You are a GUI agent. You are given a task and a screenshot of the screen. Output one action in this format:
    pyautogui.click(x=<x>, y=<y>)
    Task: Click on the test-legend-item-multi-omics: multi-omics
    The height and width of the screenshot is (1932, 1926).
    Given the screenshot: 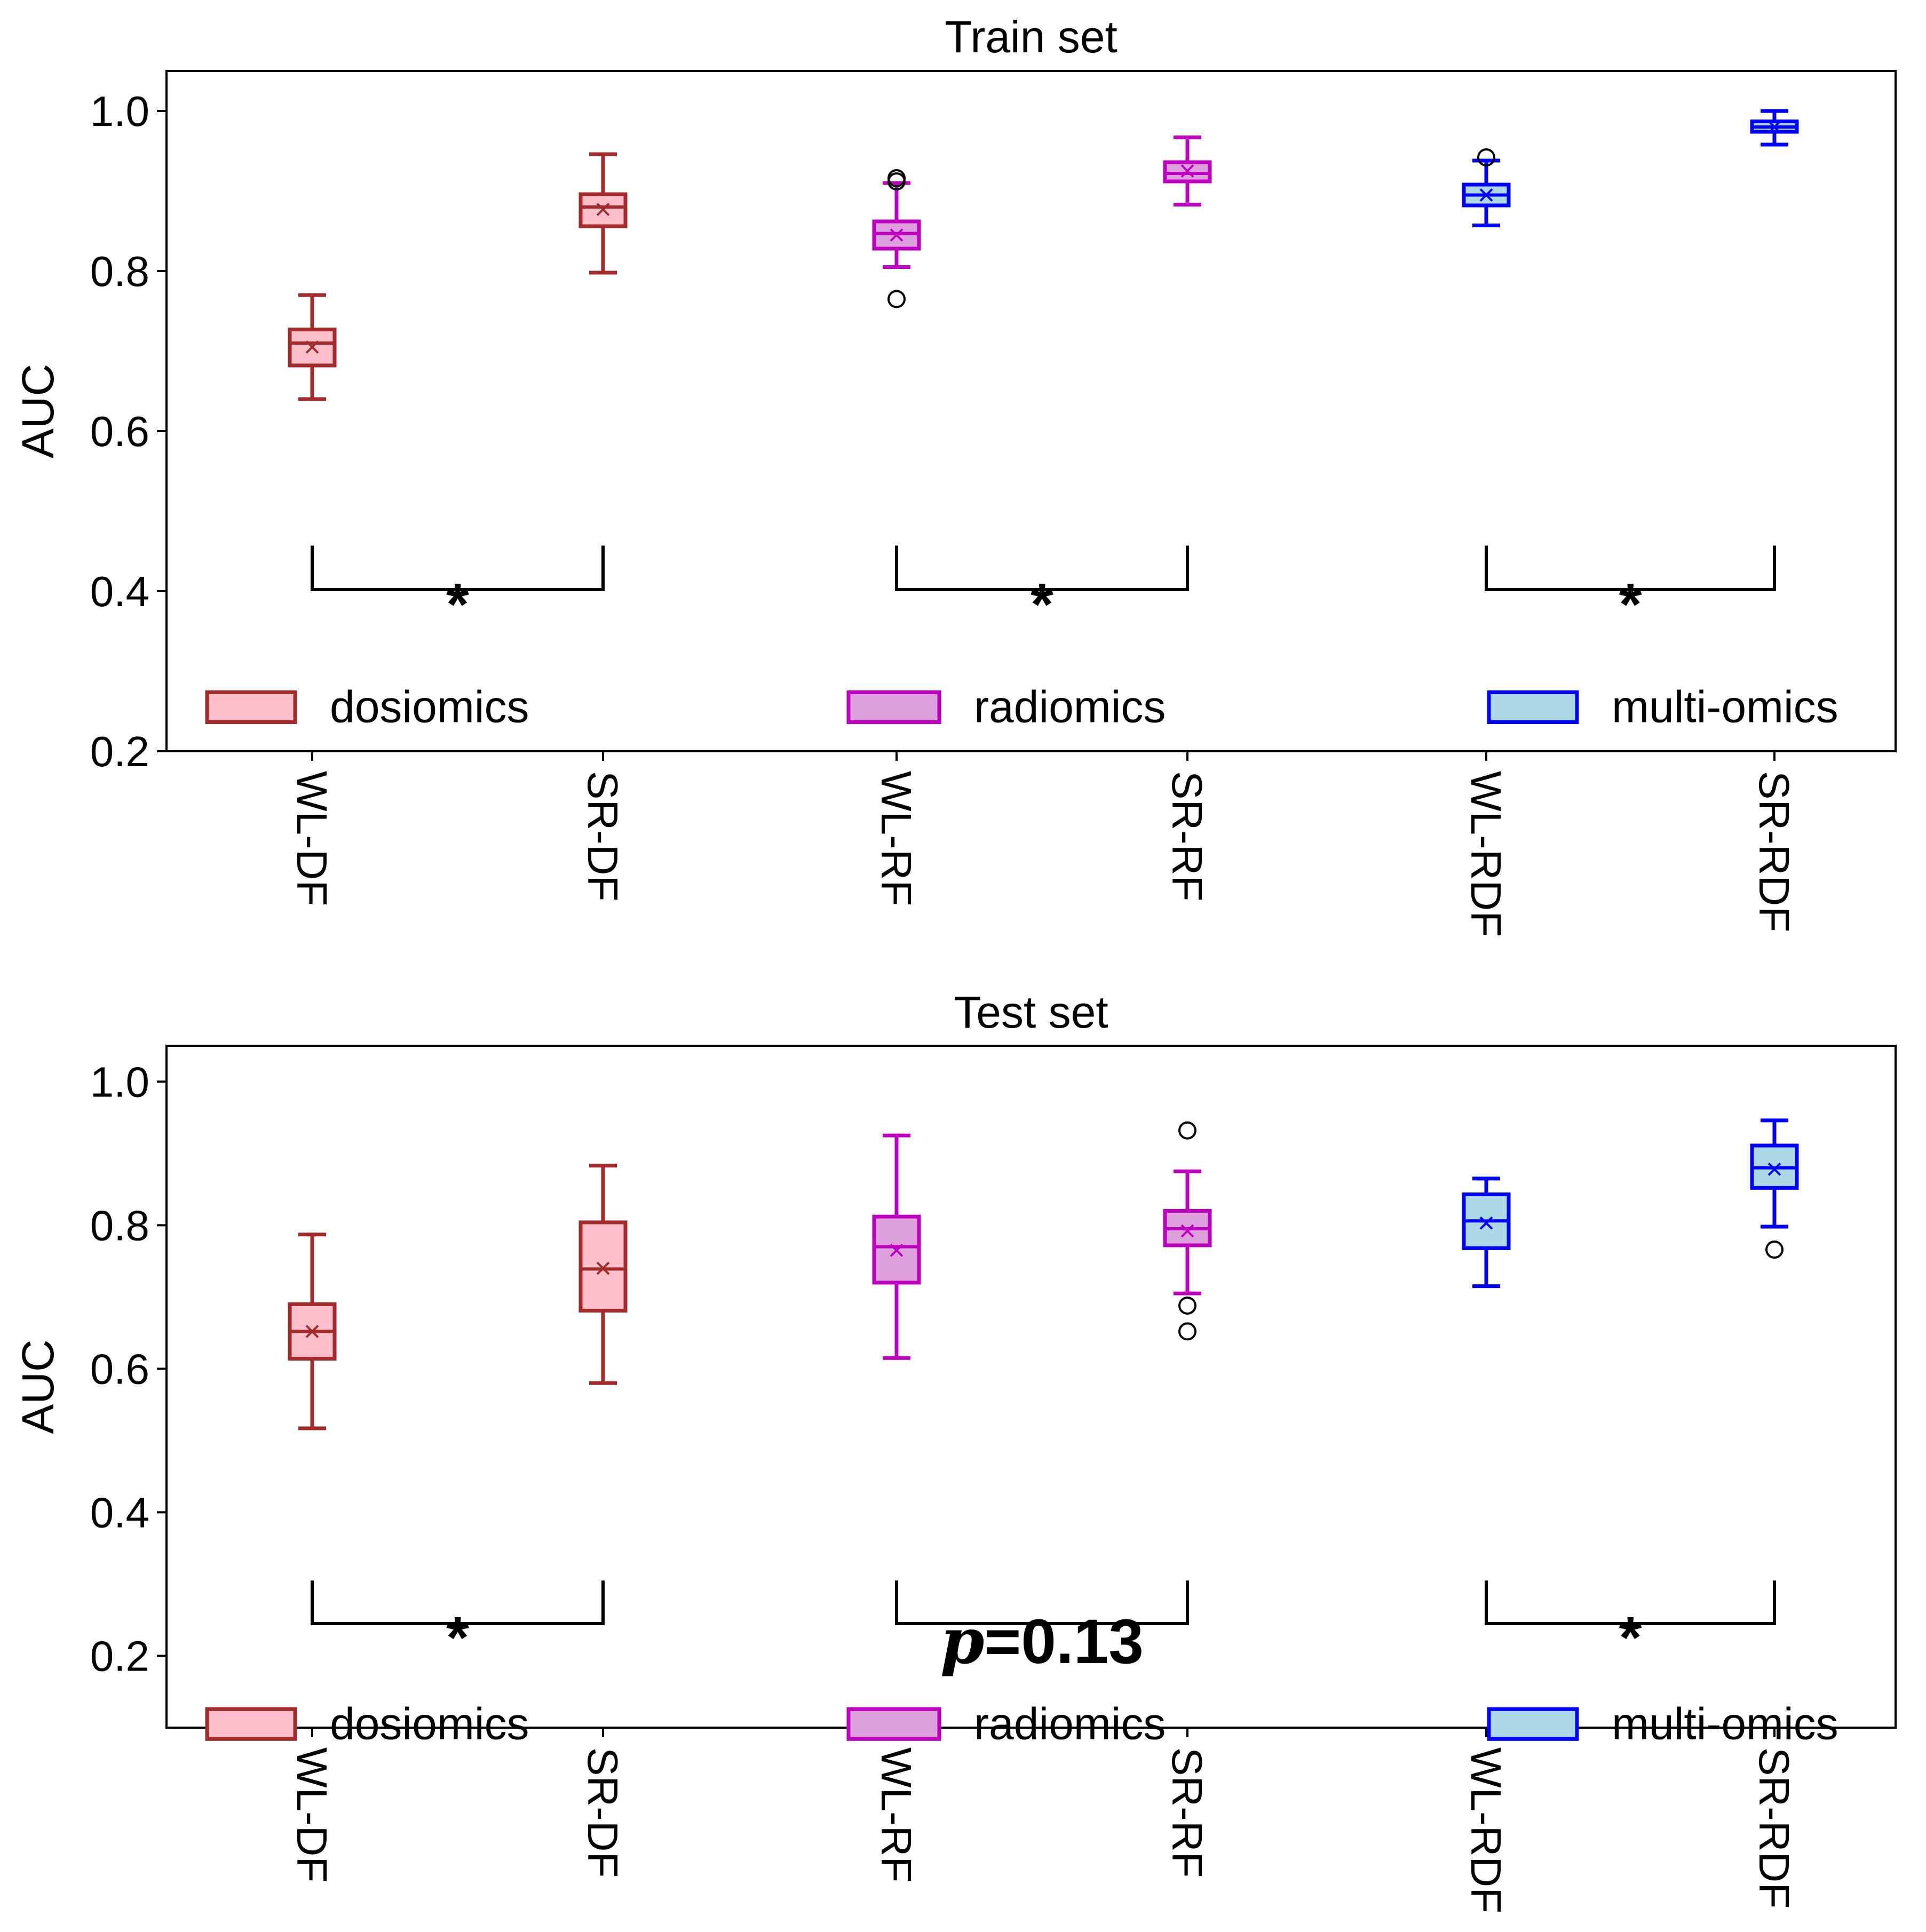 What is the action you would take?
    pyautogui.click(x=1662, y=1723)
    